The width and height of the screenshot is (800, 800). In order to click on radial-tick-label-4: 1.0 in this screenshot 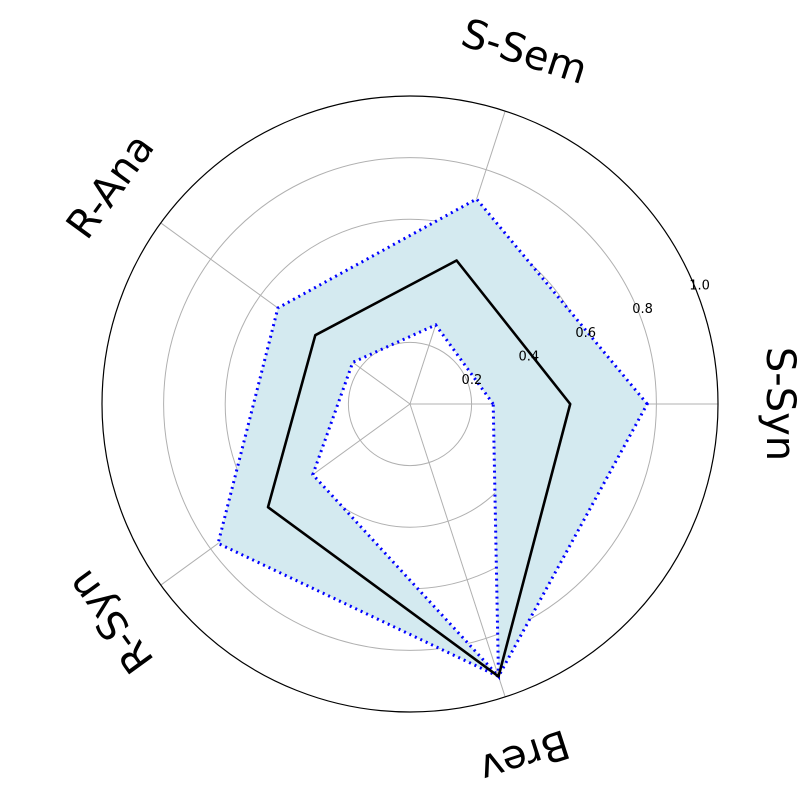, I will do `click(699, 286)`.